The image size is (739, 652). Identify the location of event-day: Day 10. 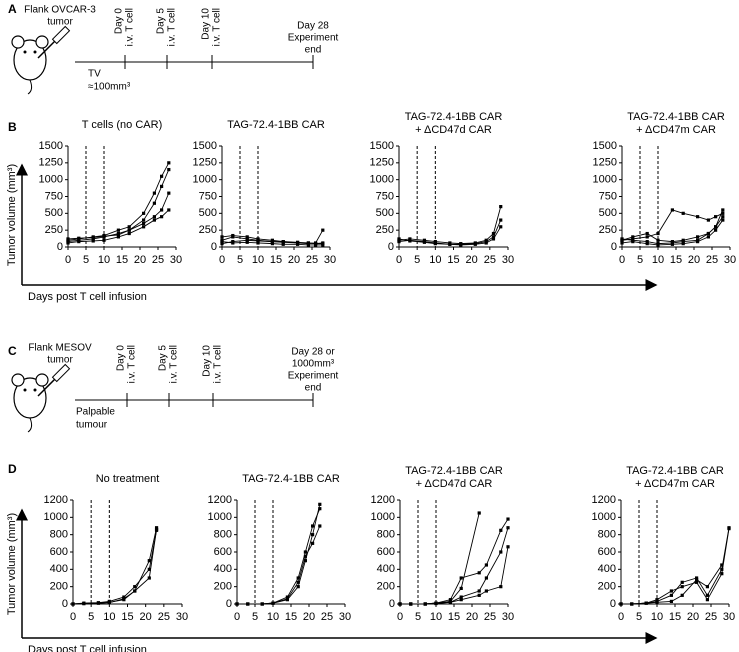
(207, 361).